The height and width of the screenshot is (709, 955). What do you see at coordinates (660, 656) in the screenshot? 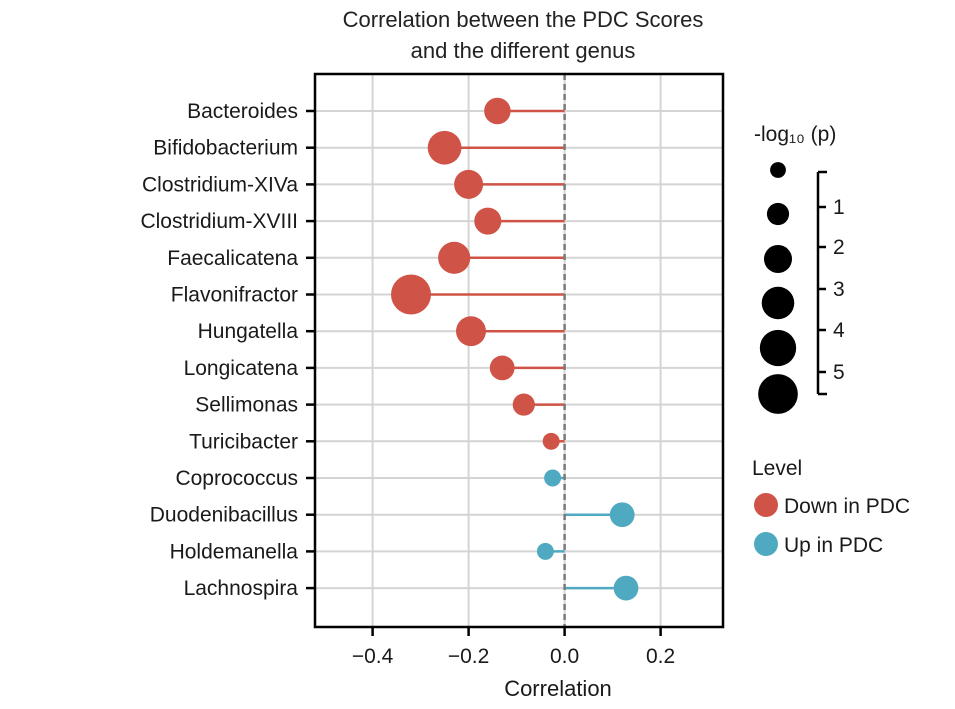
I see `x-tick-label: 0.2` at bounding box center [660, 656].